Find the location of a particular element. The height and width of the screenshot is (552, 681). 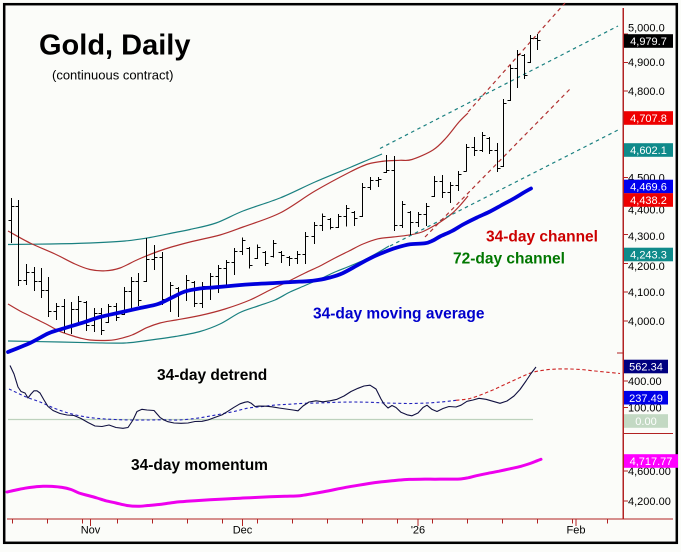

svg-text: 4,717.77 is located at coordinates (651, 462).